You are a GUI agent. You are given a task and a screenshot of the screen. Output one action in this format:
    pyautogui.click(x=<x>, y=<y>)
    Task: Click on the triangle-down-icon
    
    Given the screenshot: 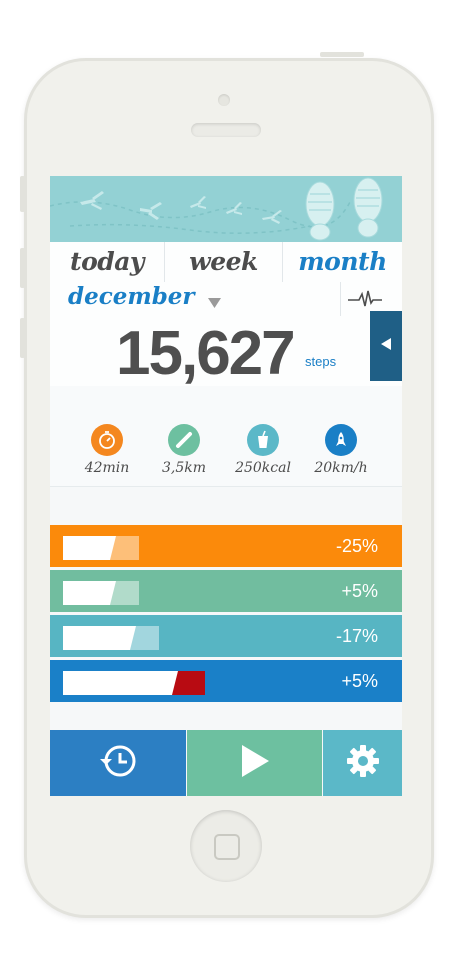 What is the action you would take?
    pyautogui.click(x=214, y=304)
    